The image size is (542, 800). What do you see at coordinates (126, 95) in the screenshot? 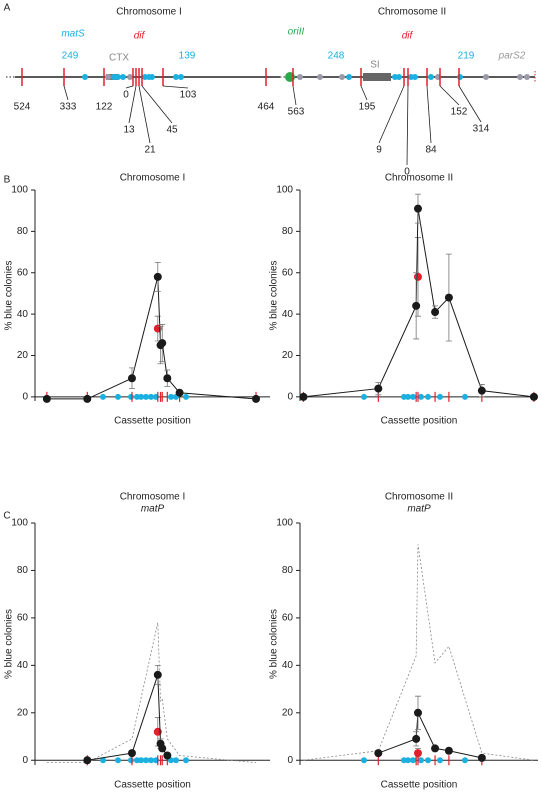
I see `distance-label: 0` at bounding box center [126, 95].